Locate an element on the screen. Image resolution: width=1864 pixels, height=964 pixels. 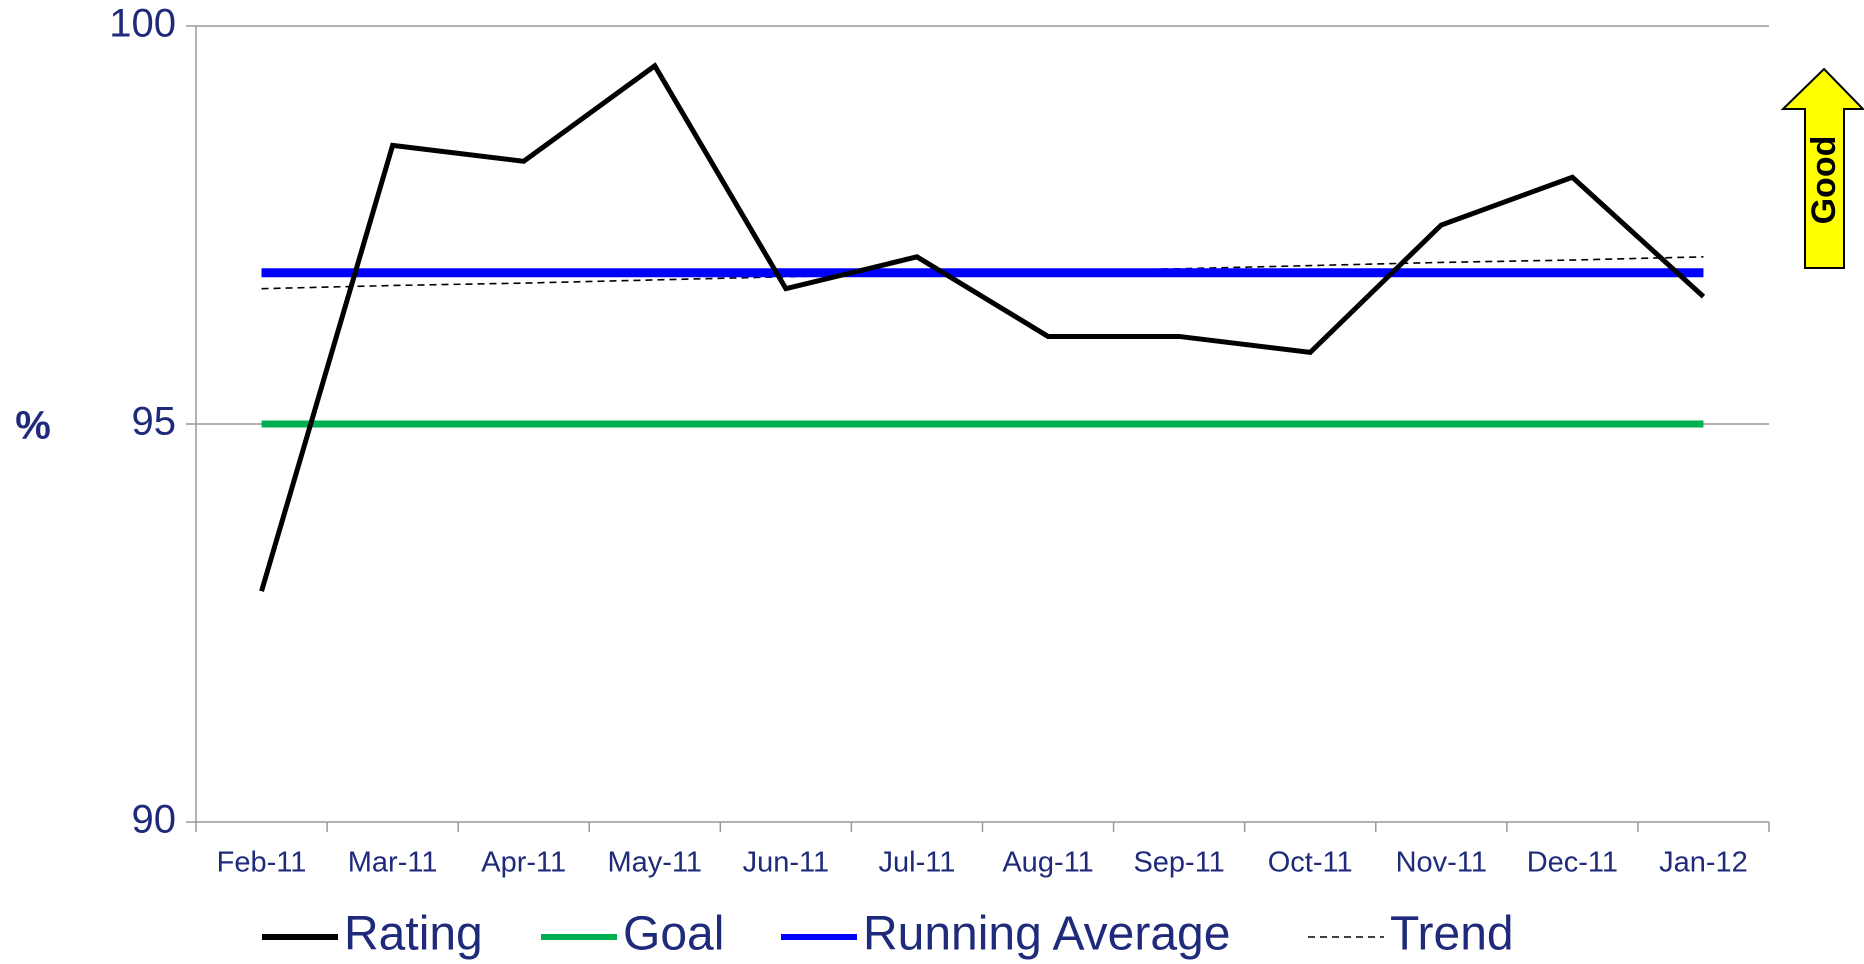
x-tick-label: Sep-11 is located at coordinates (1178, 863).